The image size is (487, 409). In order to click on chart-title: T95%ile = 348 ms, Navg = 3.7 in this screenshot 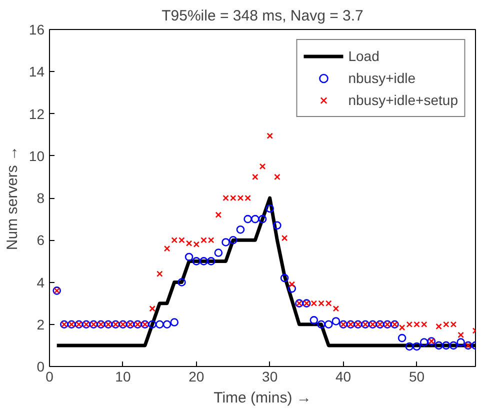, I will do `click(263, 16)`.